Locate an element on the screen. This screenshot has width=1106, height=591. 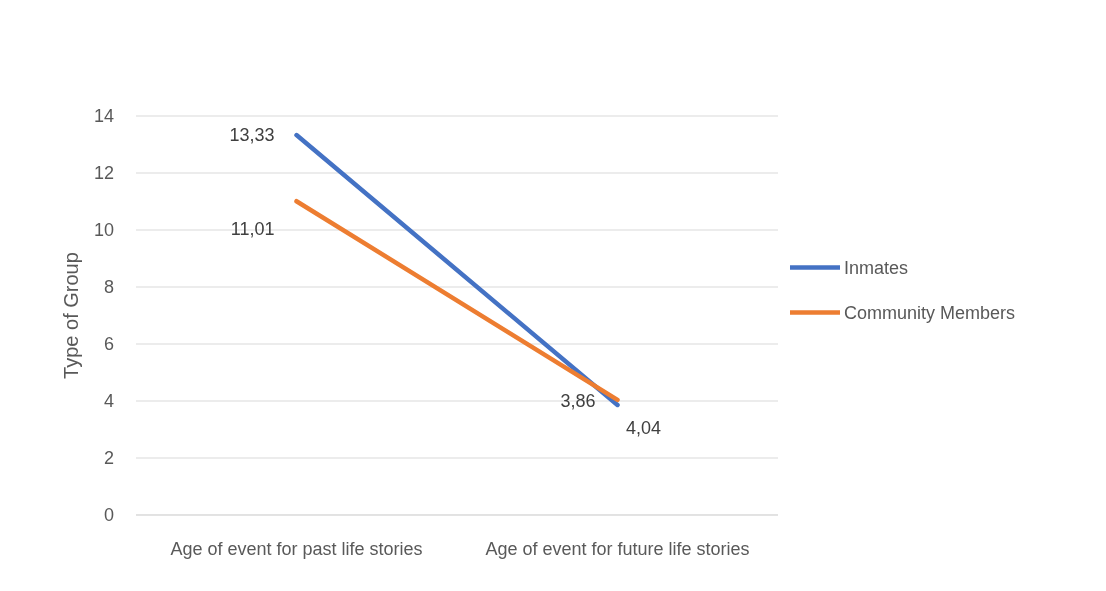
data-label: 13,33 is located at coordinates (252, 135).